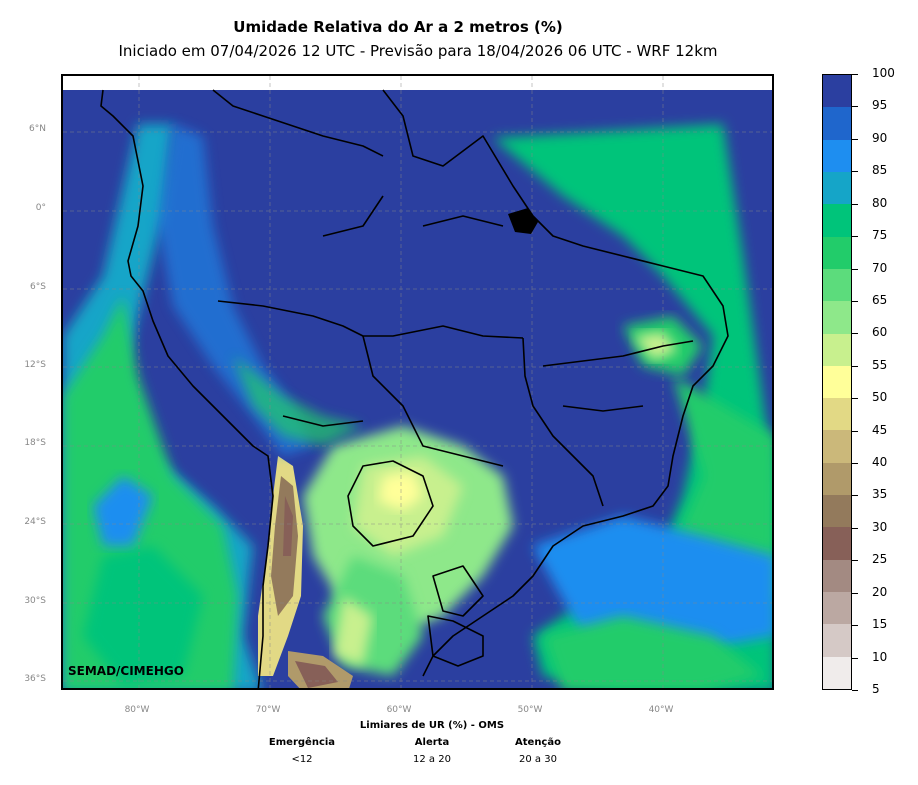 This screenshot has width=918, height=785. Describe the element at coordinates (880, 299) in the screenshot. I see `colorbar-label: 65` at that location.